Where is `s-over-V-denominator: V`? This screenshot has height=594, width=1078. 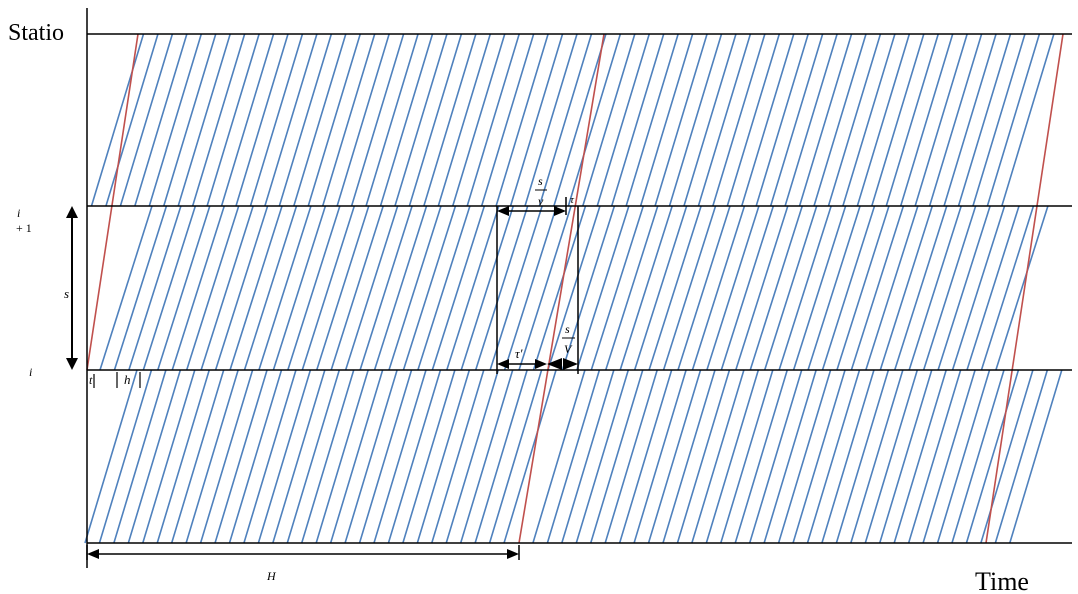
s-over-V-denominator: V is located at coordinates (568, 349).